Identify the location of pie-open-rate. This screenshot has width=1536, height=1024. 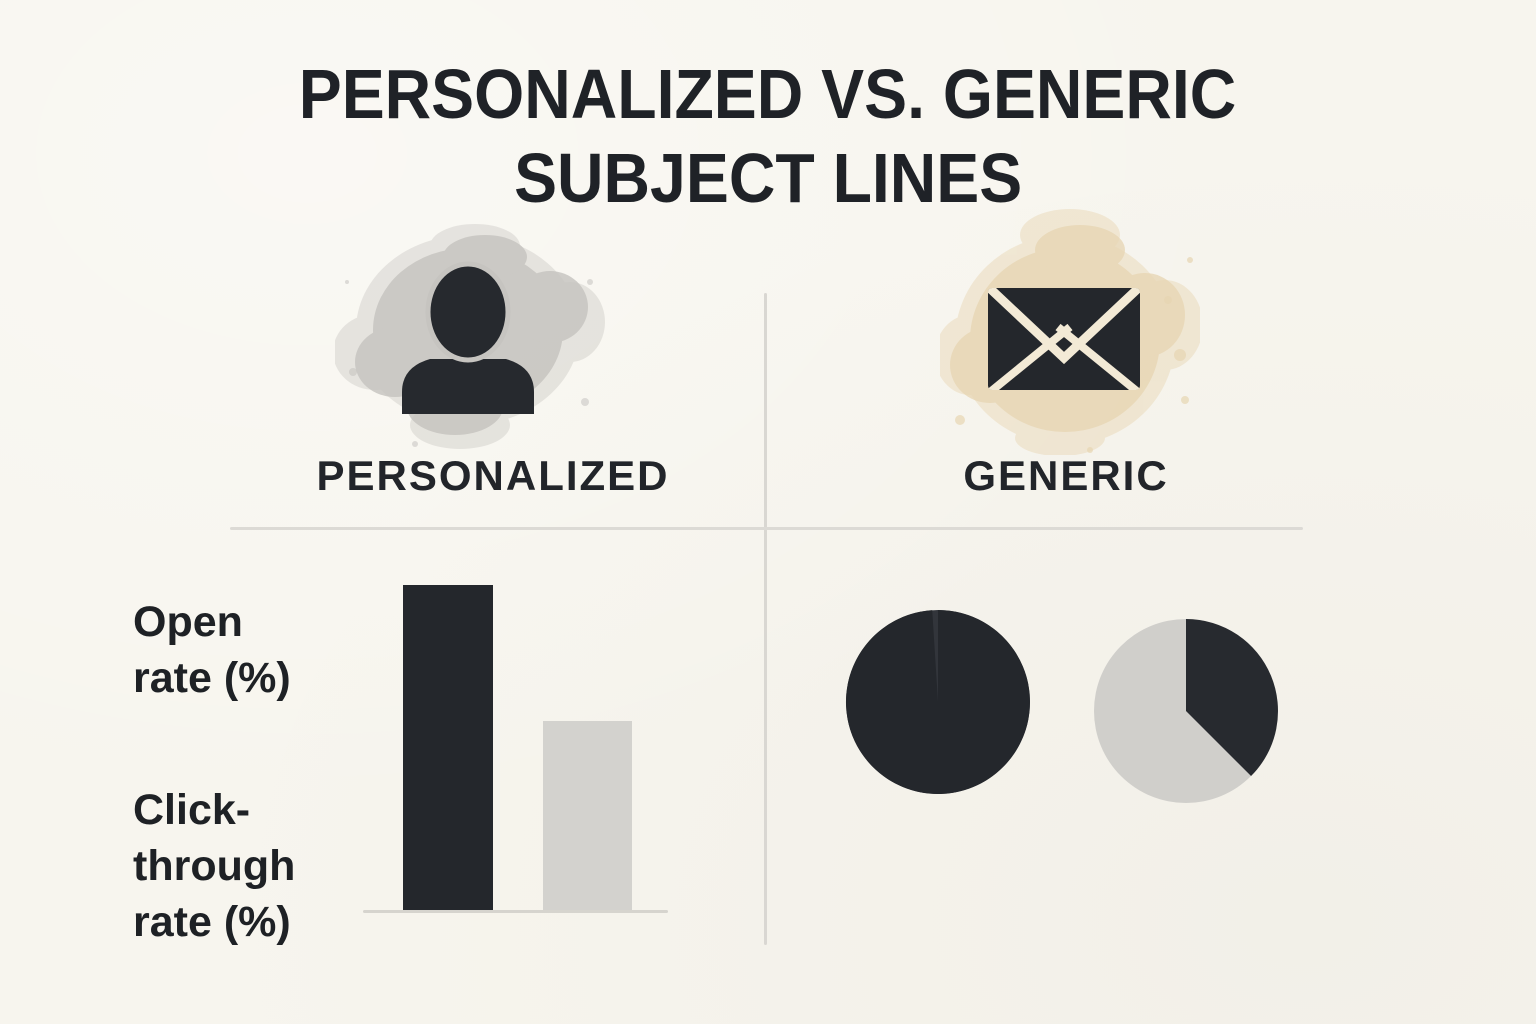
(937, 702).